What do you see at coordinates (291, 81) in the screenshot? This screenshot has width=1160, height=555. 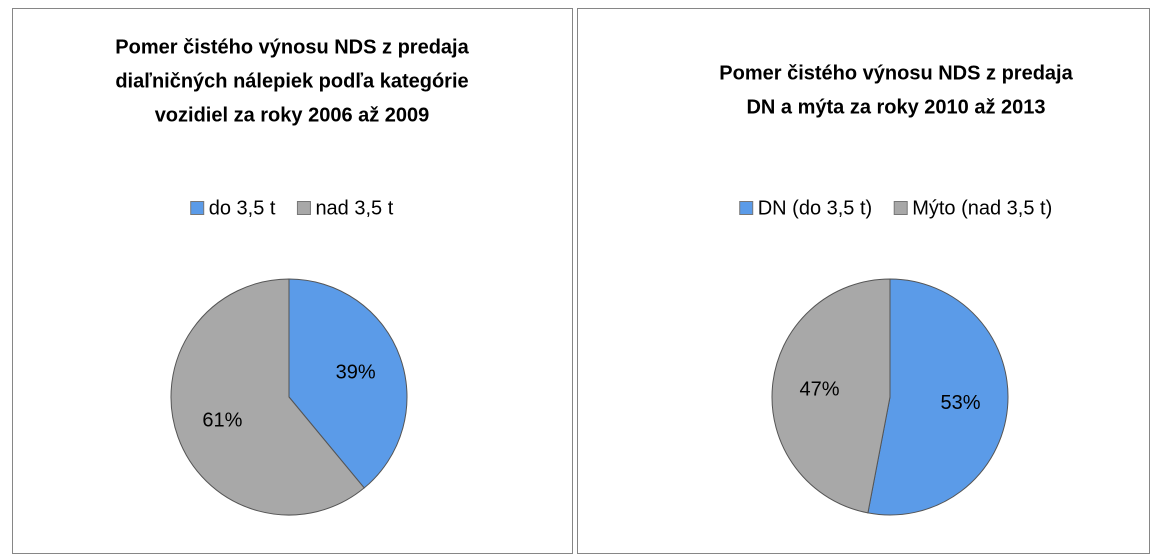 I see `chart-title: diaľničných nálepiek podľa kategórie` at bounding box center [291, 81].